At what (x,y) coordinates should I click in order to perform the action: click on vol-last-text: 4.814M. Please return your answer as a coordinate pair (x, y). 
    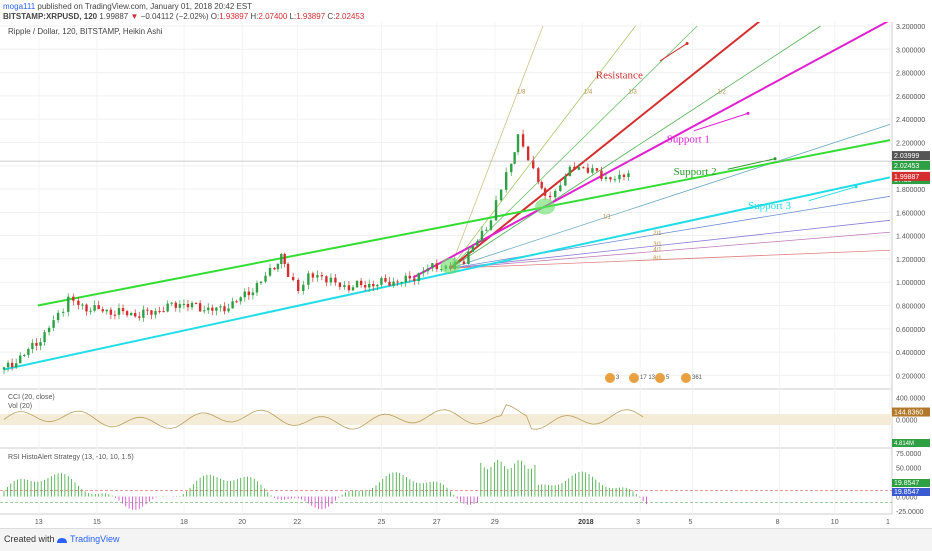
    Looking at the image, I should click on (904, 444).